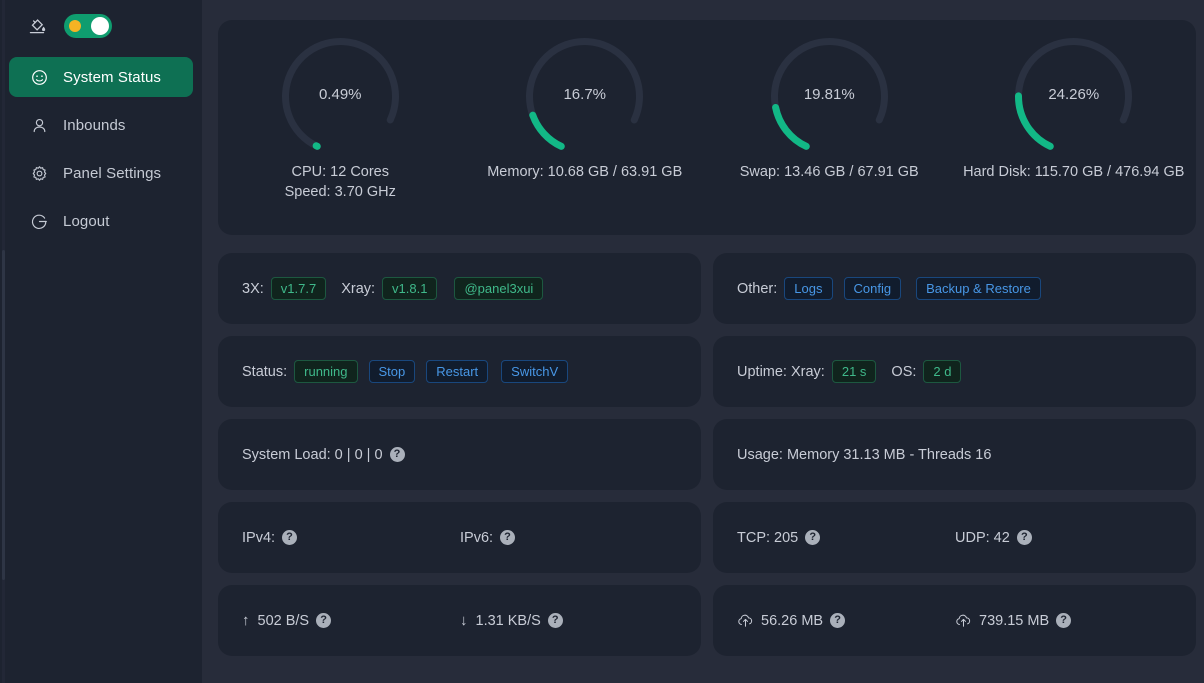  I want to click on network-speed-card: ↑ 502 B/S ? ↓ 1.31 KB/S ?, so click(459, 620).